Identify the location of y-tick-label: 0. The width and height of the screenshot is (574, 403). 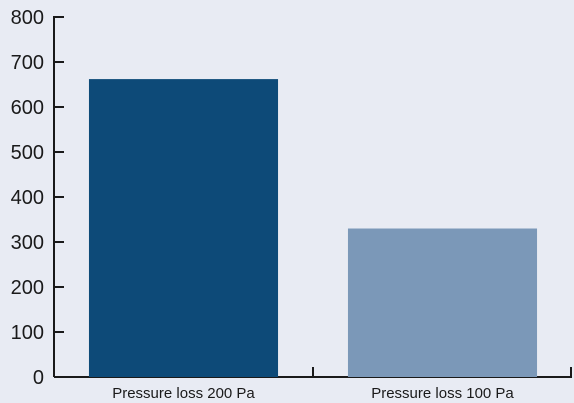
(38, 378).